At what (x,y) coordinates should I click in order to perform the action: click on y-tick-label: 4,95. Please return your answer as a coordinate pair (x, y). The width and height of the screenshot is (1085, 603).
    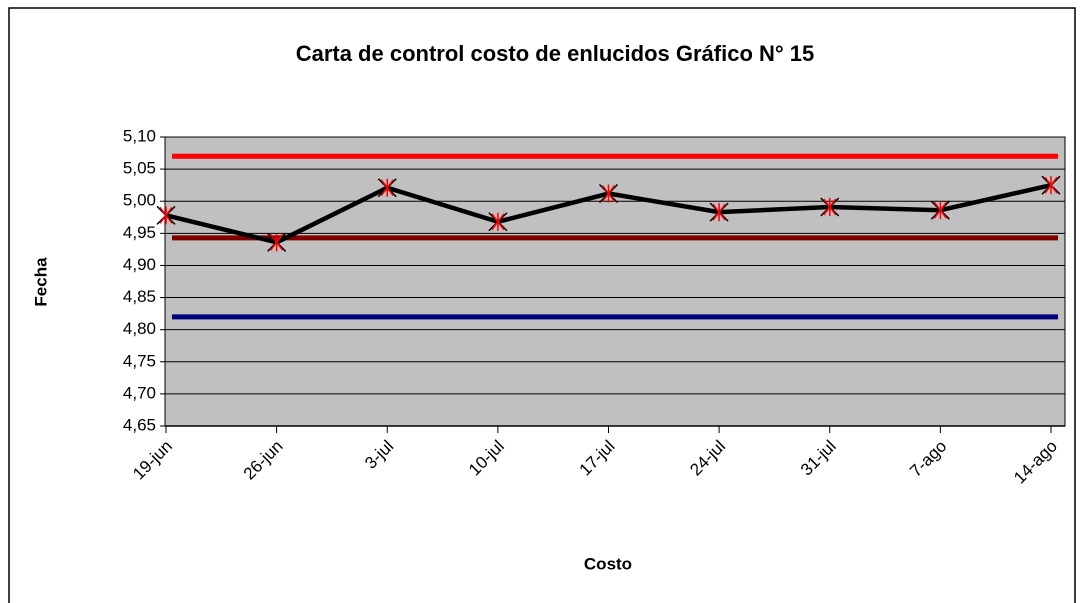
    Looking at the image, I should click on (139, 232).